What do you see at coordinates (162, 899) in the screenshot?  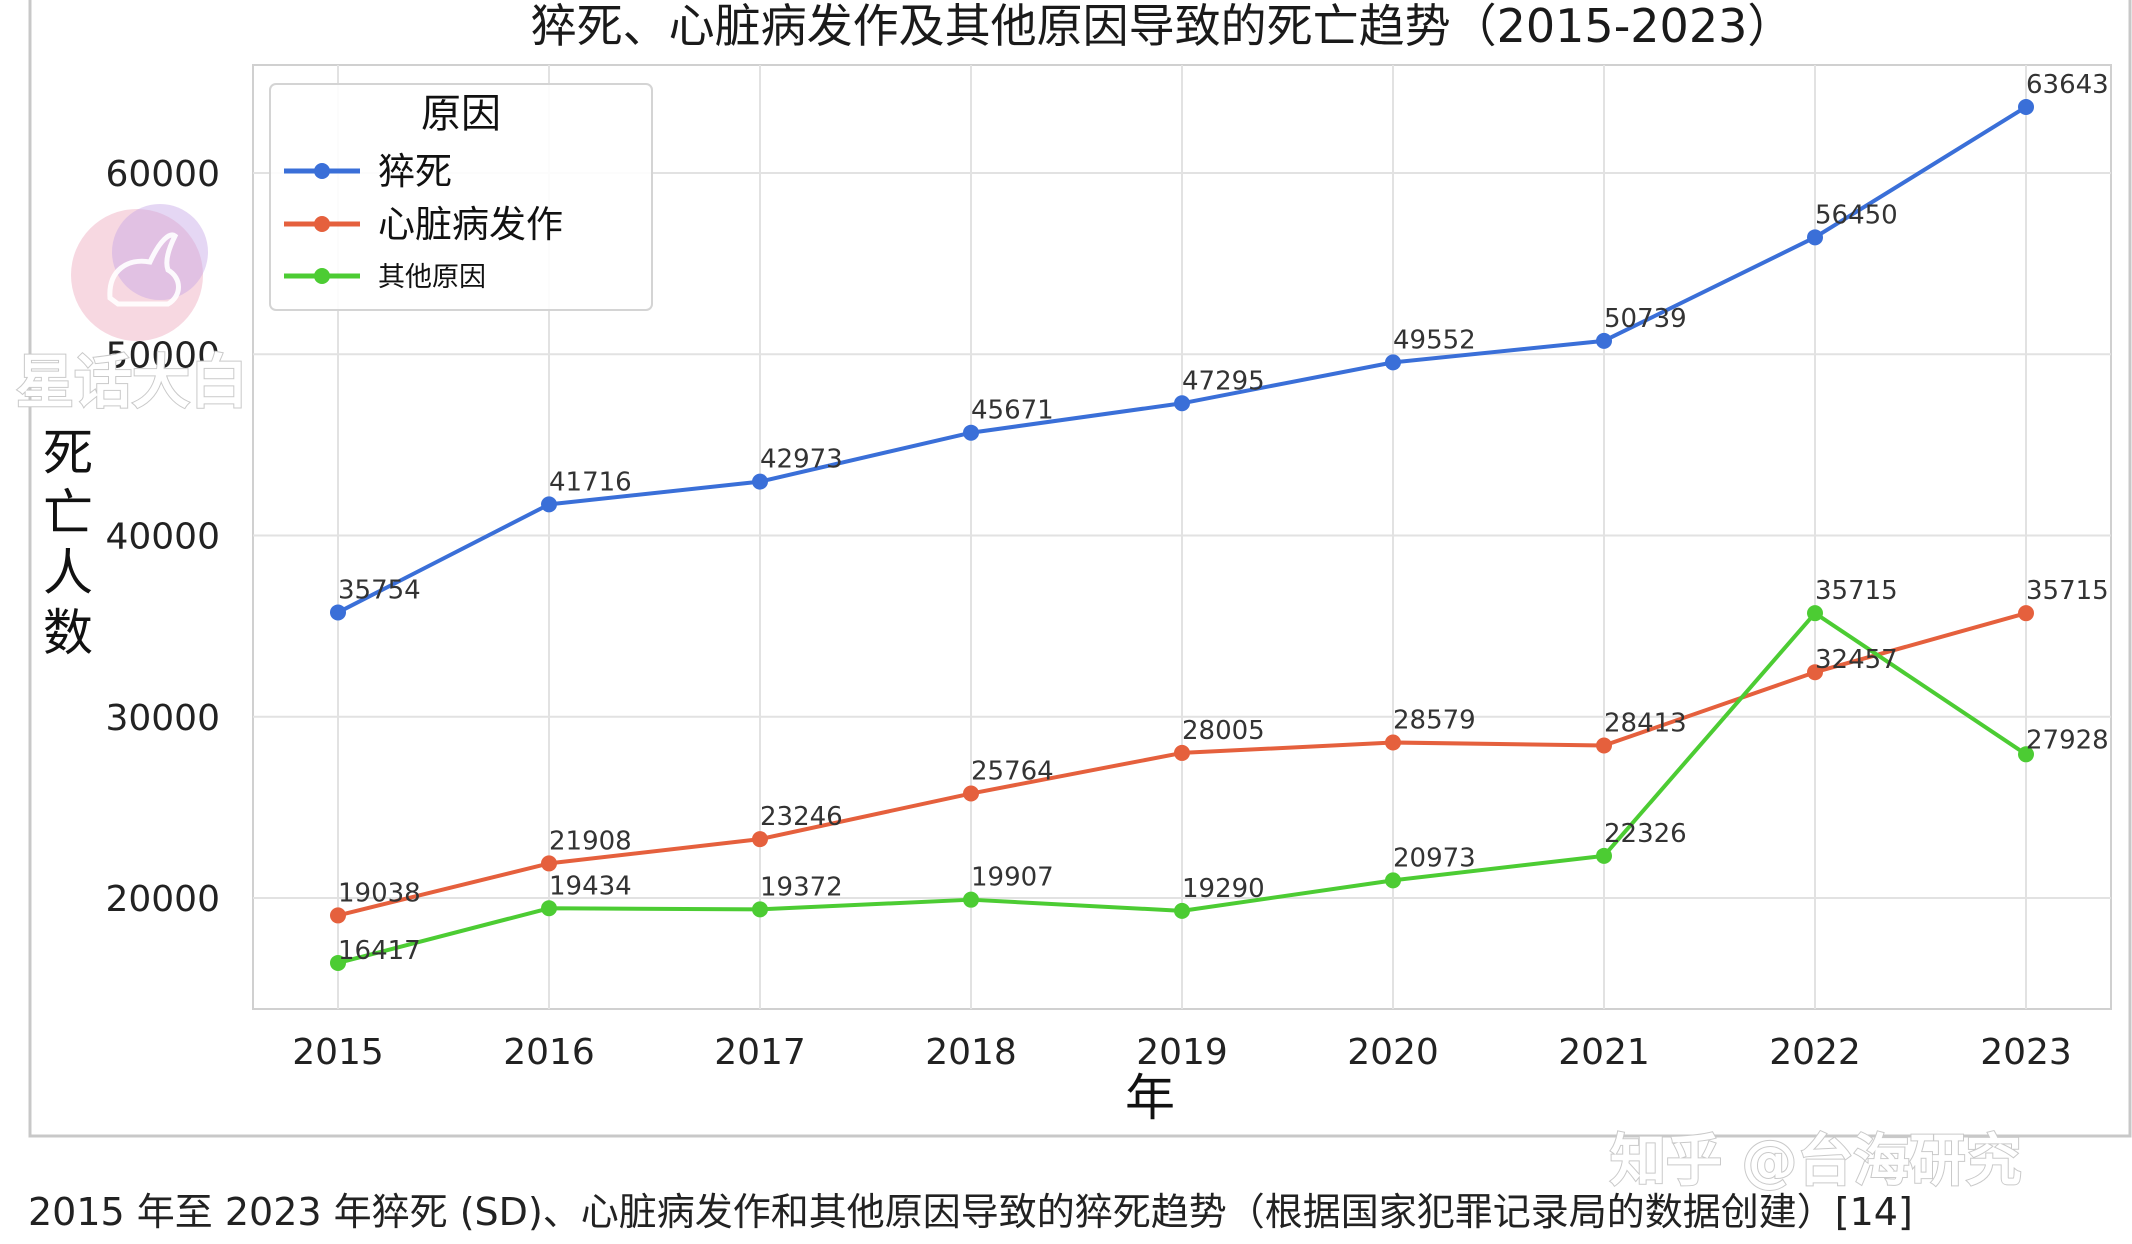 I see `y-tick-label: 20000` at bounding box center [162, 899].